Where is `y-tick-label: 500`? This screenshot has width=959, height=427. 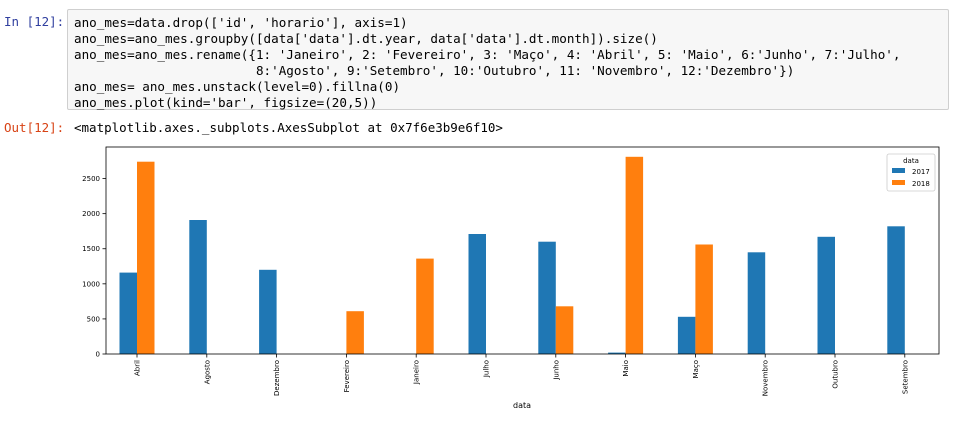 y-tick-label: 500 is located at coordinates (93, 319).